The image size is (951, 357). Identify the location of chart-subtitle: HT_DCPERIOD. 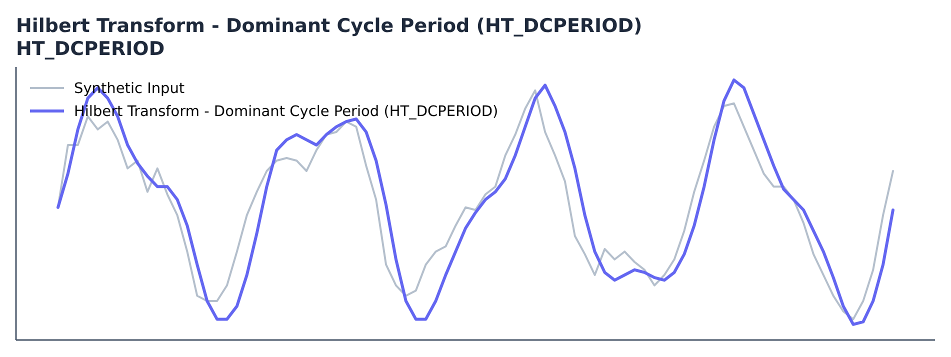
(90, 49).